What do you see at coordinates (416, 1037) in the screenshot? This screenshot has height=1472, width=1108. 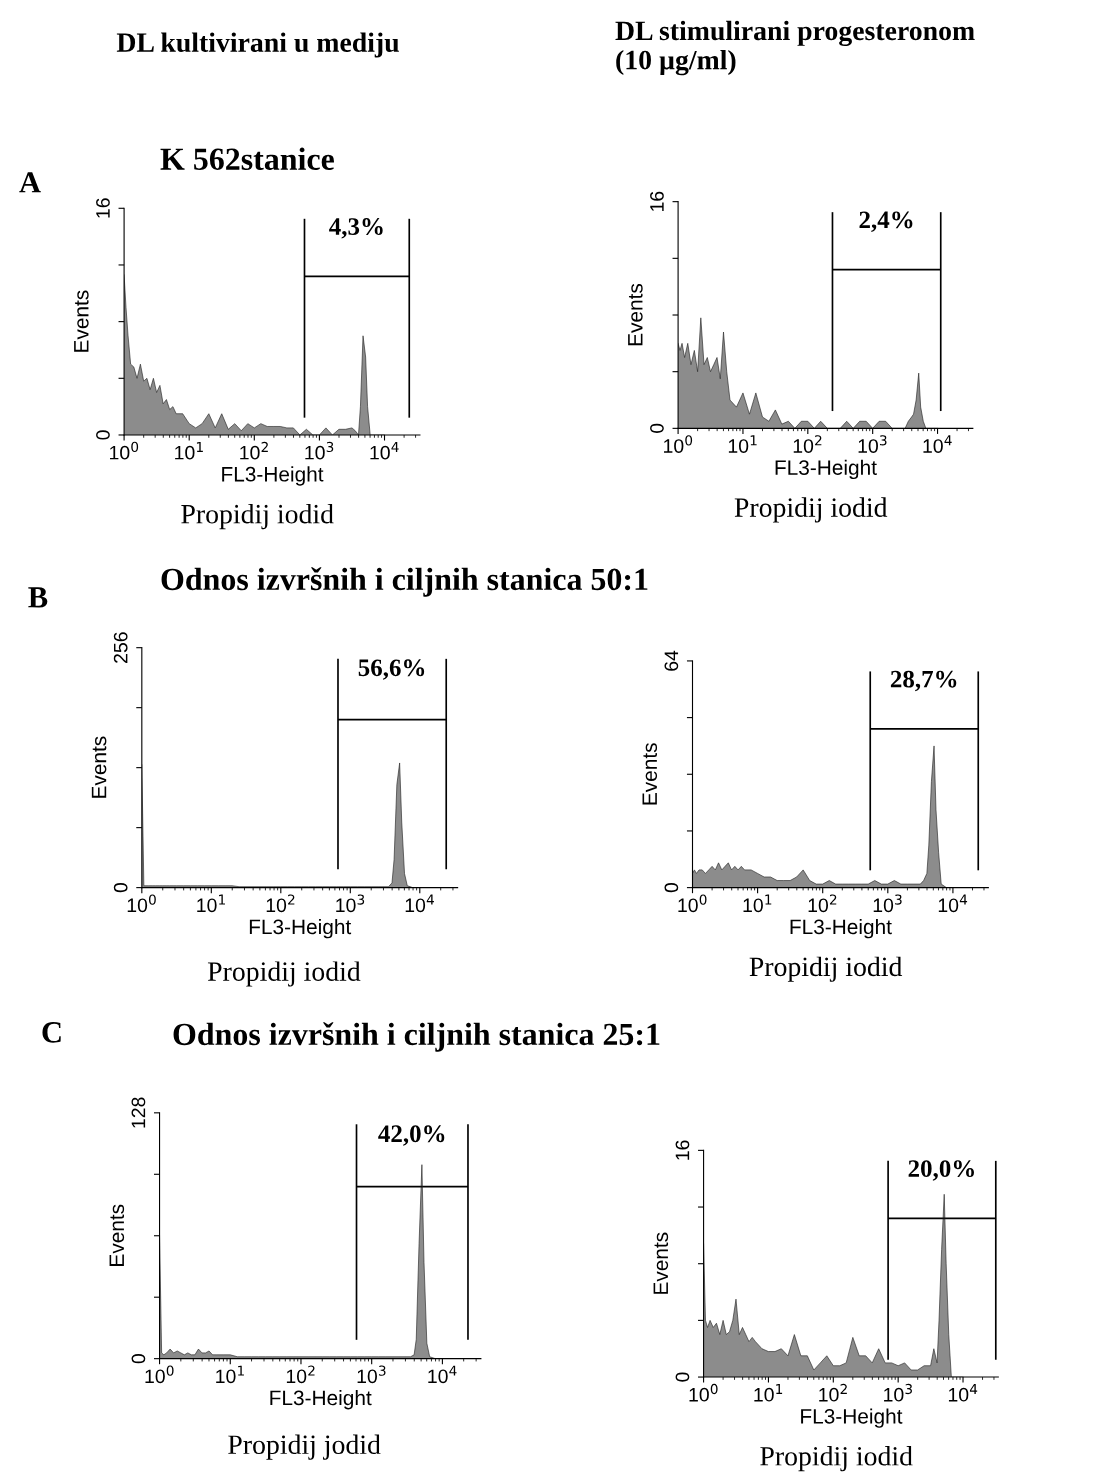 I see `chart-title: Odnos izvršnih i ciljnih stanica 25:1` at bounding box center [416, 1037].